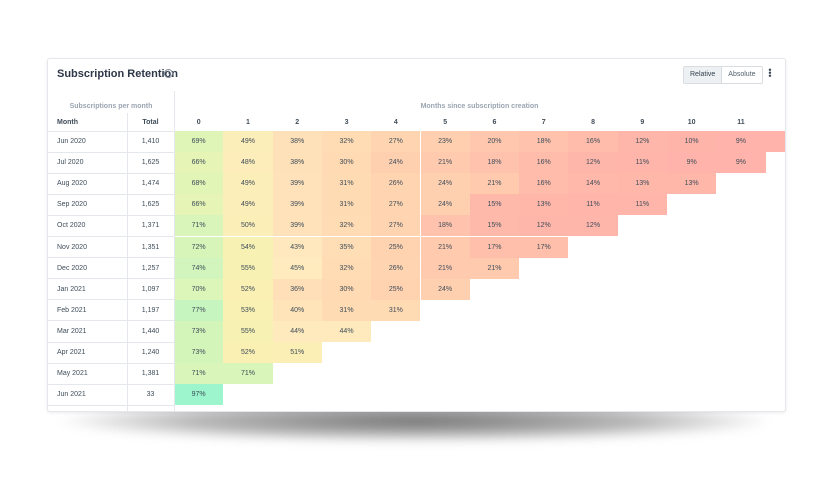  I want to click on retention-cell: 48%, so click(248, 163).